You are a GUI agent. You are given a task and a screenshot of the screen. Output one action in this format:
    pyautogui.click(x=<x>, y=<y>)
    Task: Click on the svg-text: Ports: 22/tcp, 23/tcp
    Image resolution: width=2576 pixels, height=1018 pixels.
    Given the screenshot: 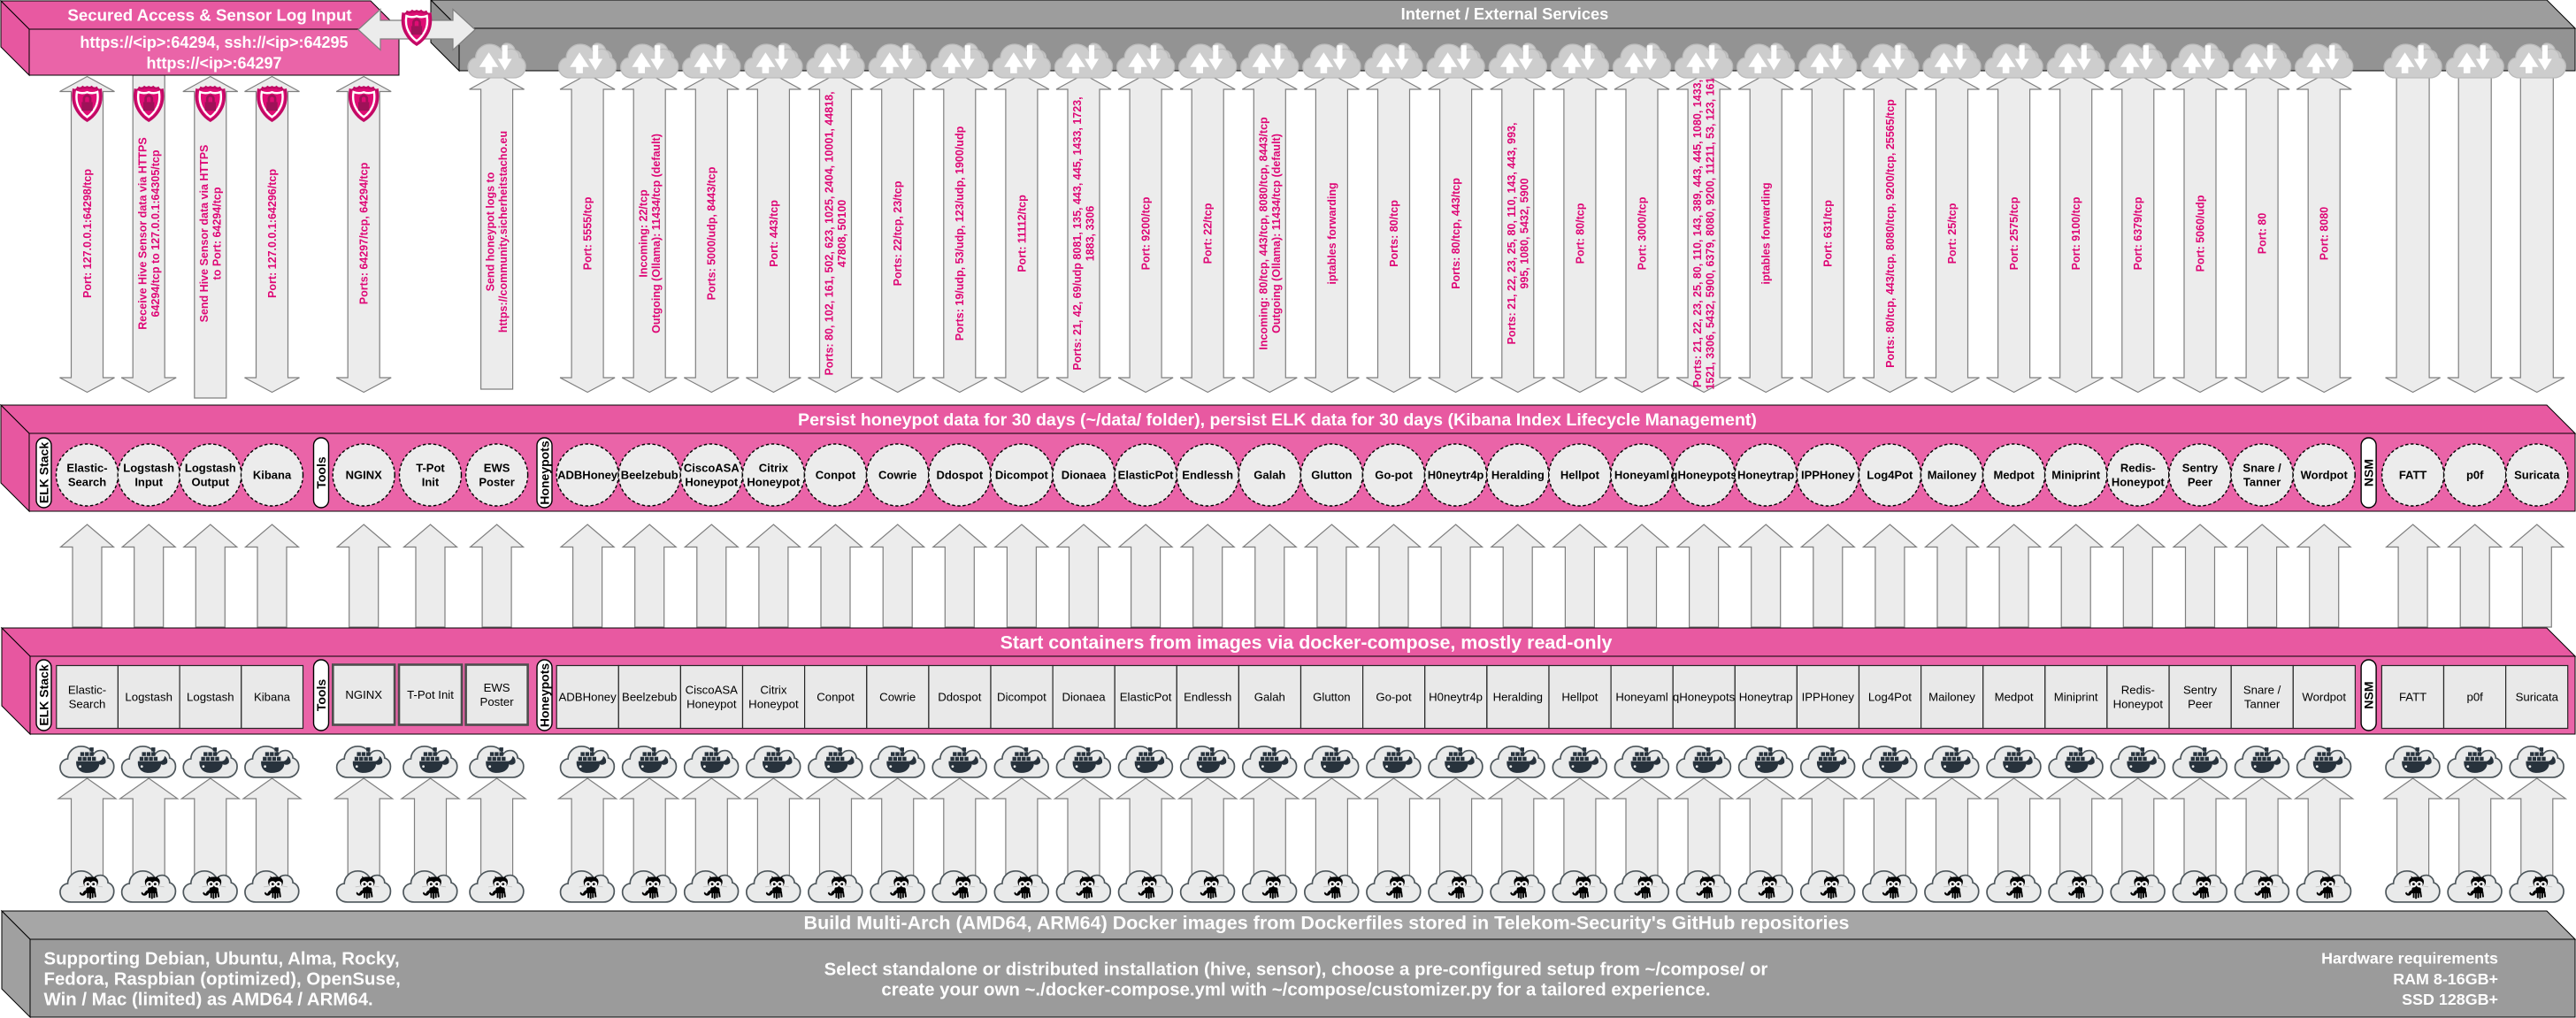 What is the action you would take?
    pyautogui.click(x=898, y=233)
    